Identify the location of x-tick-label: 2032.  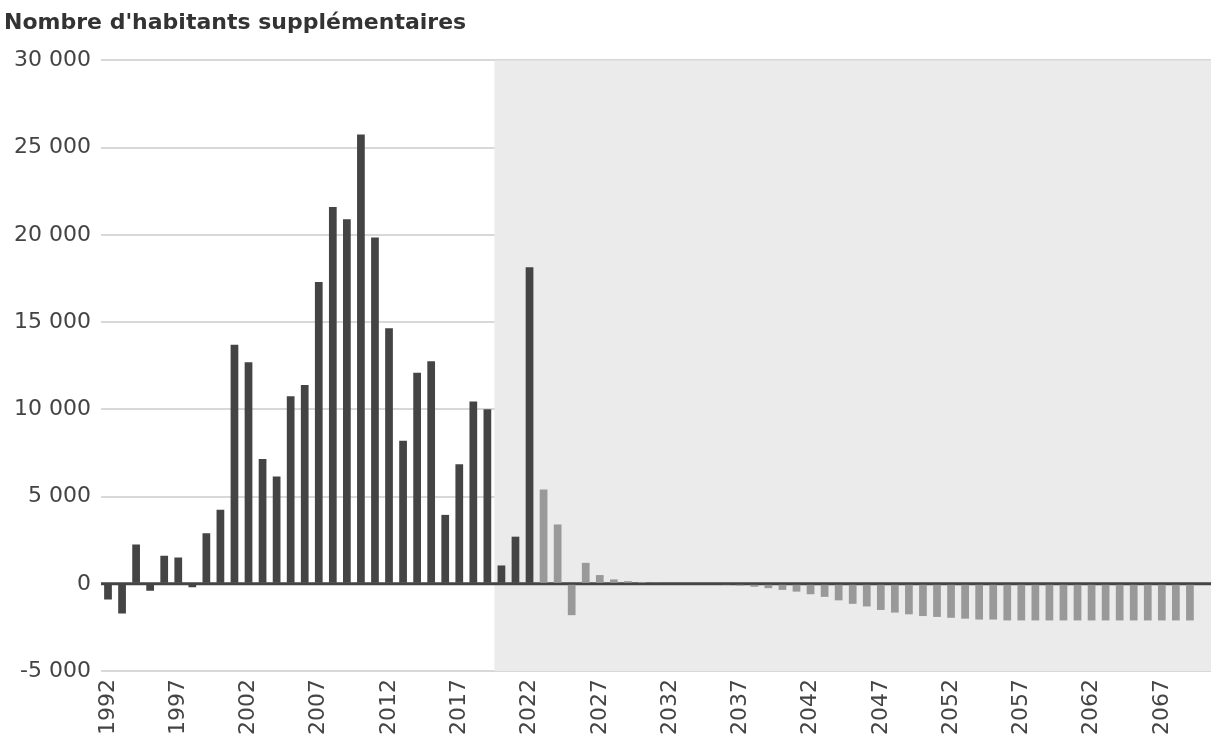
(668, 707).